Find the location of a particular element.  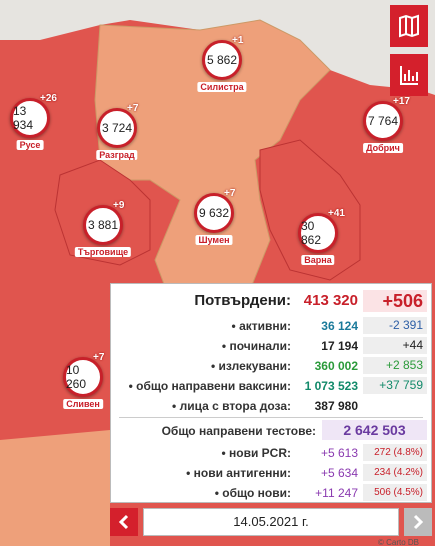

stat-total: 1 073 523 is located at coordinates (331, 386).